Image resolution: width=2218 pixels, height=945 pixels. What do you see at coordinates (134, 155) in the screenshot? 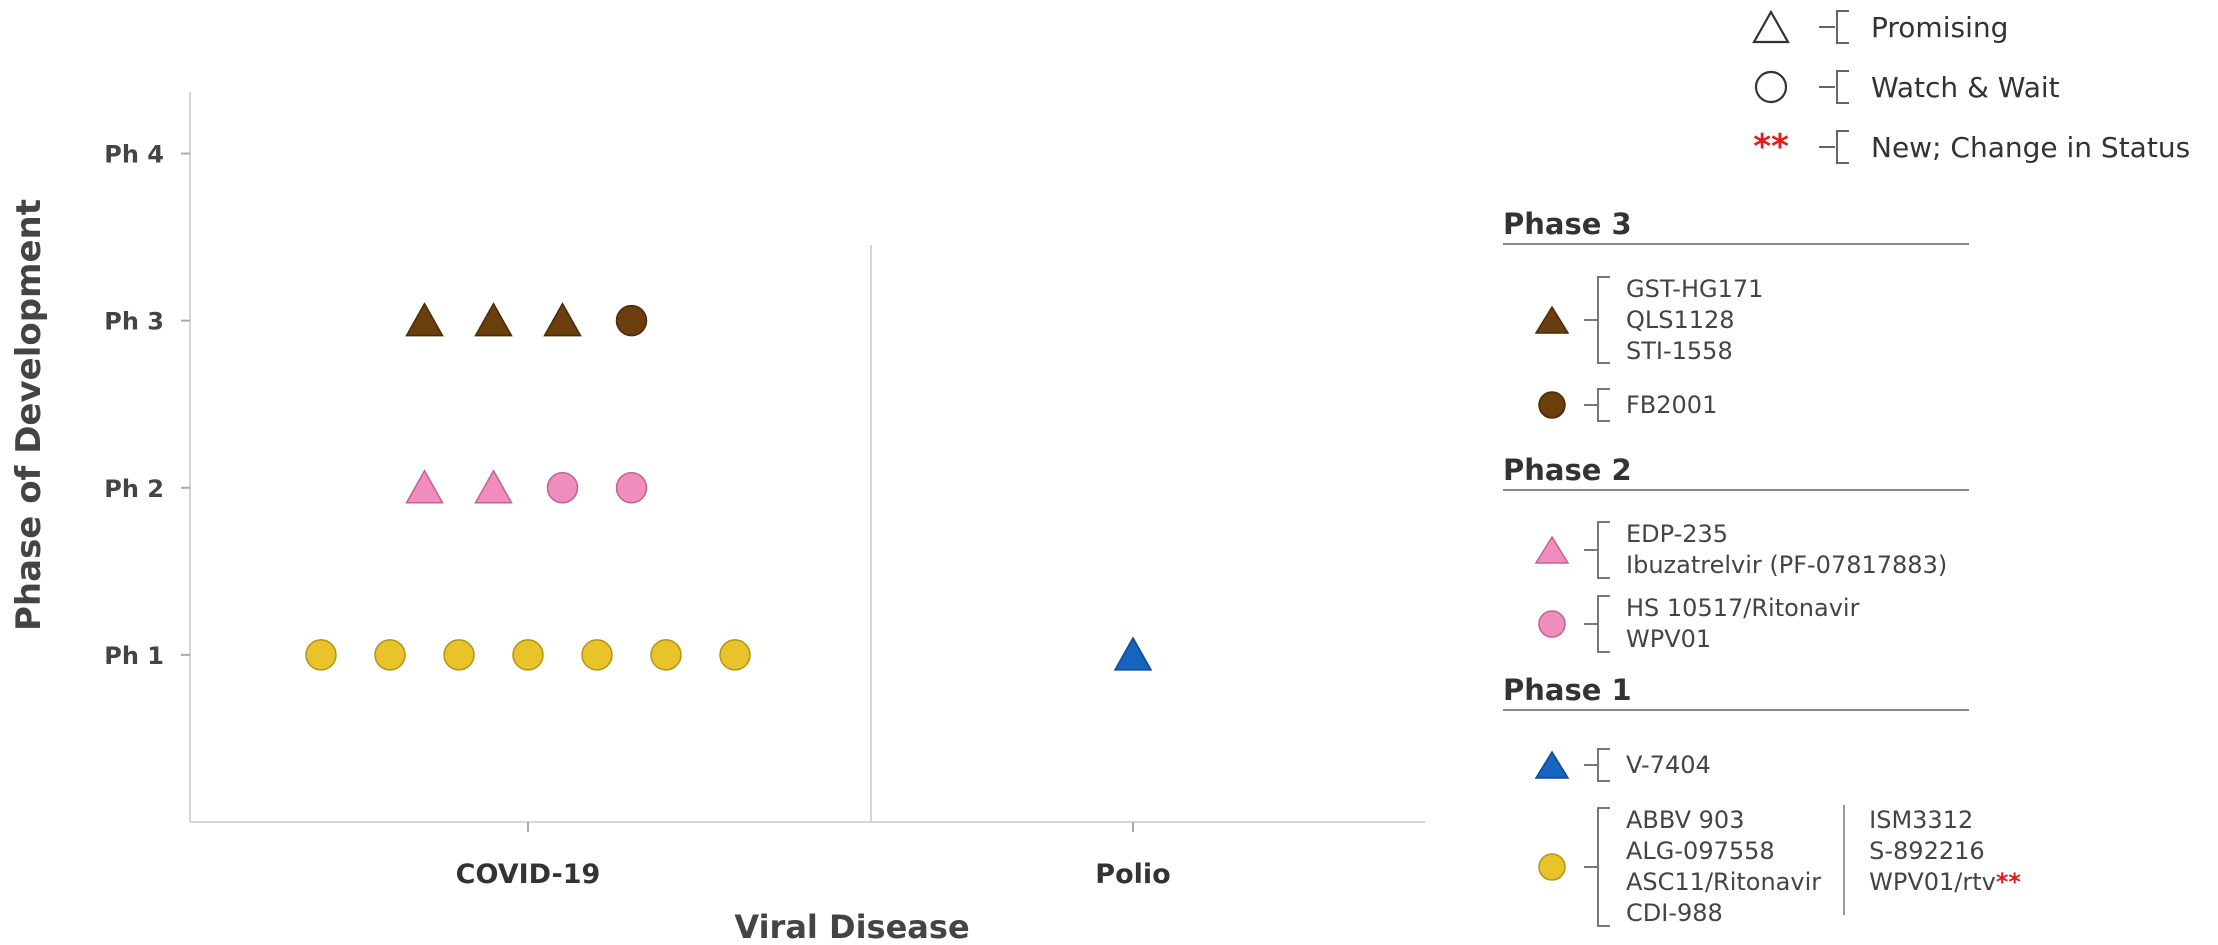
I see `y-tick-label: Ph 4` at bounding box center [134, 155].